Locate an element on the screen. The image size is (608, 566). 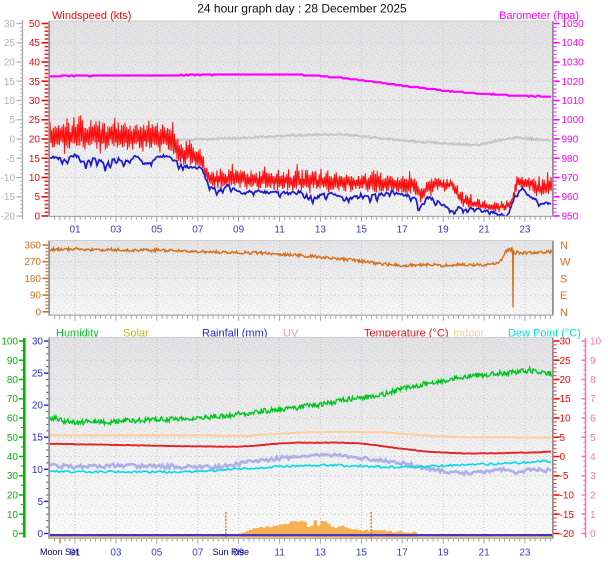
svg-text: 180 is located at coordinates (32, 279).